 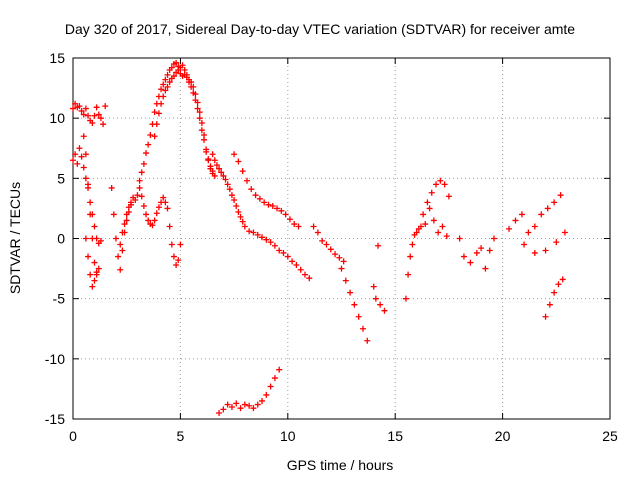 What do you see at coordinates (503, 436) in the screenshot?
I see `x-tick-label: 20` at bounding box center [503, 436].